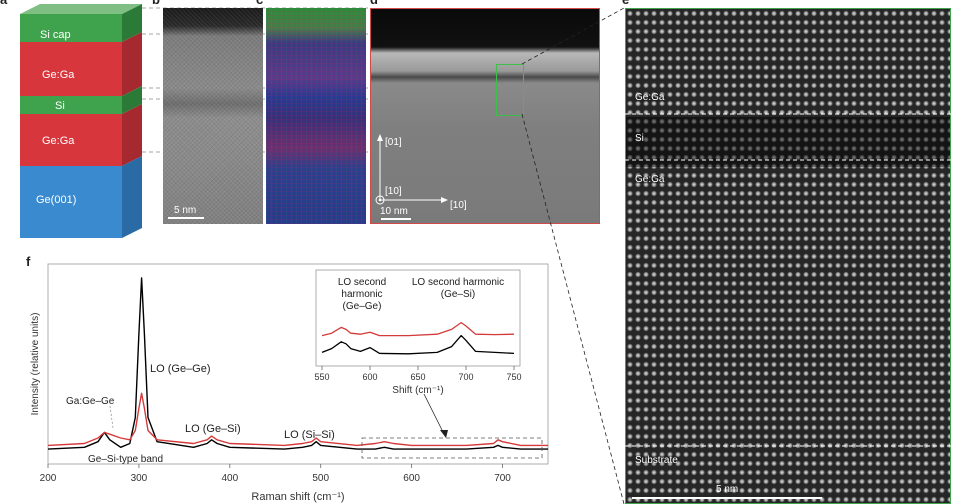 The image size is (960, 504). I want to click on annotation-lo-ge-si: LO (Ge–Si), so click(213, 429).